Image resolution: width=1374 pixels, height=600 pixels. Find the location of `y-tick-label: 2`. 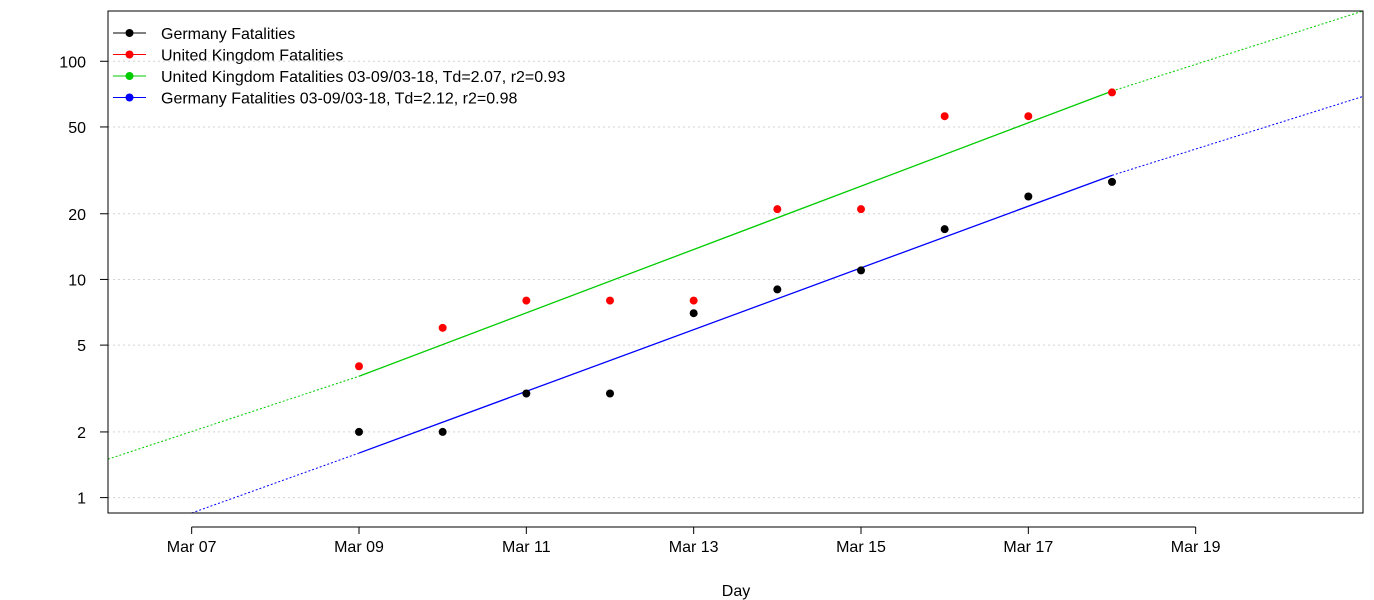

y-tick-label: 2 is located at coordinates (81, 433).